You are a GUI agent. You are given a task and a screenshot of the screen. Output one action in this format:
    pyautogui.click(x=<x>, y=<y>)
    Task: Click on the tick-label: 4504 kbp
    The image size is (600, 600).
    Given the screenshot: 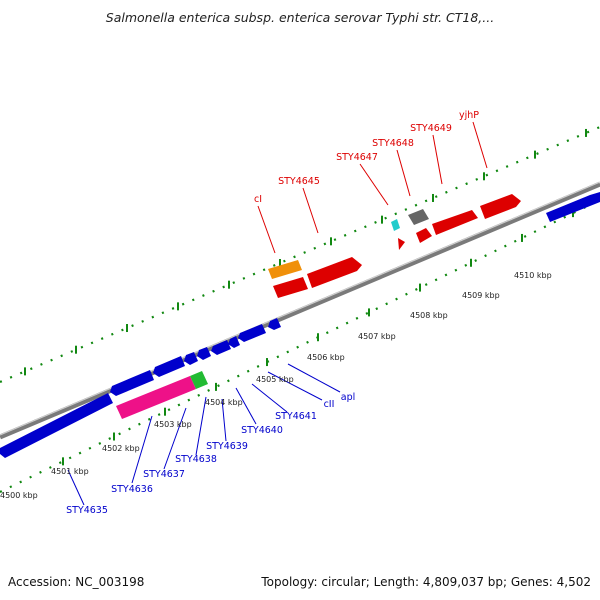 What is the action you would take?
    pyautogui.click(x=224, y=402)
    